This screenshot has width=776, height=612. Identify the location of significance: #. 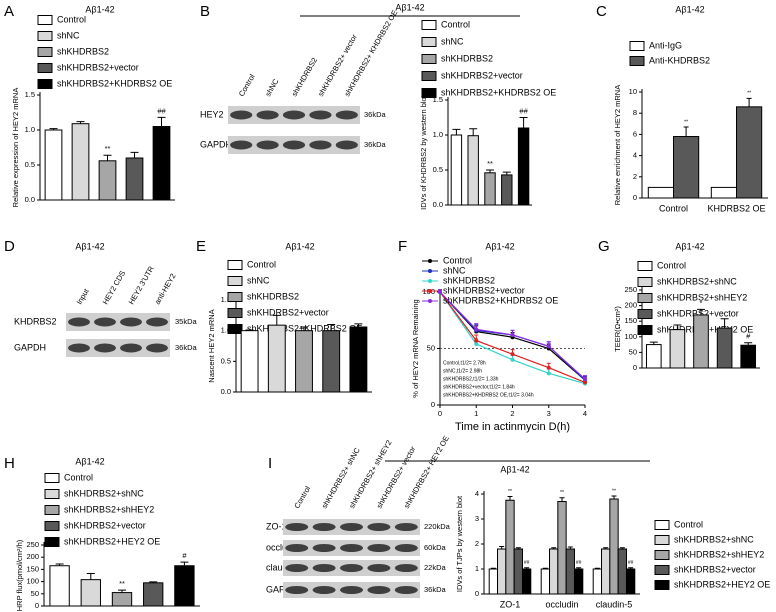
(748, 336).